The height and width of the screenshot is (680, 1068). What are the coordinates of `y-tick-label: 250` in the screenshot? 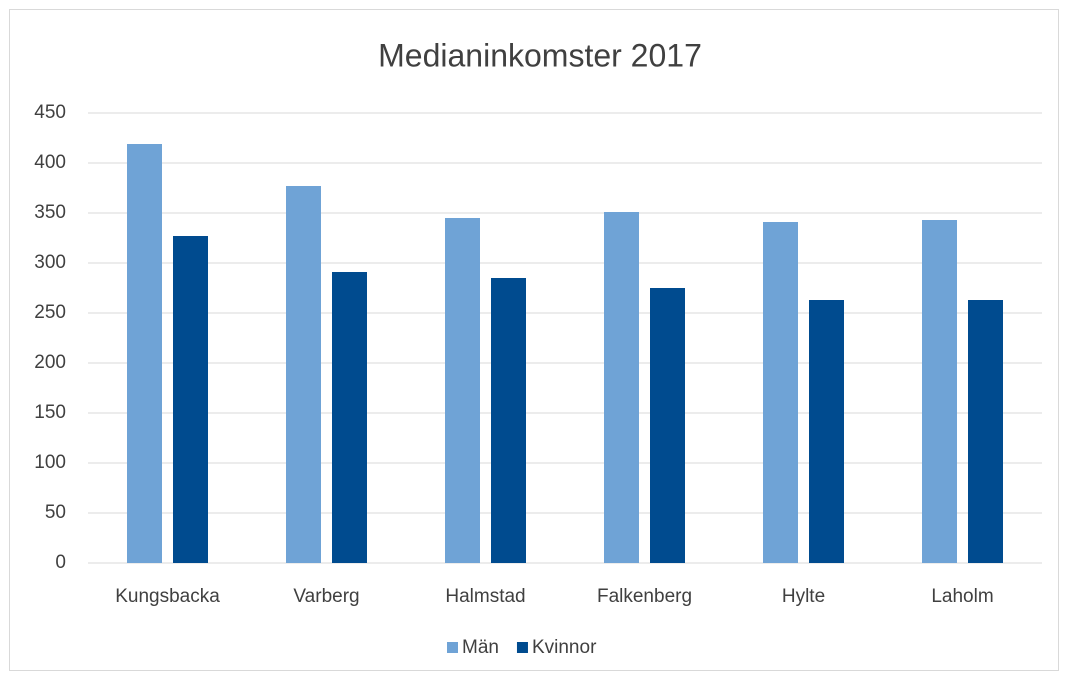 It's located at (50, 312).